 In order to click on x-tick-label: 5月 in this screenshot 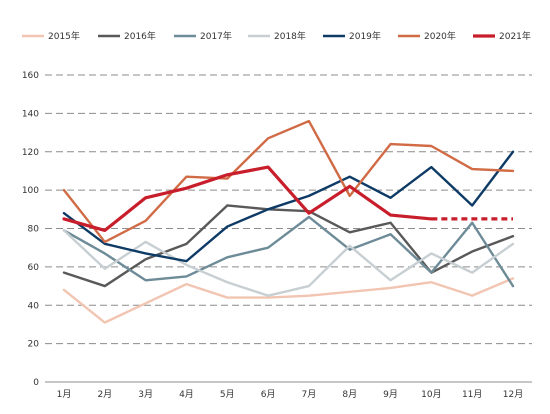, I will do `click(227, 394)`.